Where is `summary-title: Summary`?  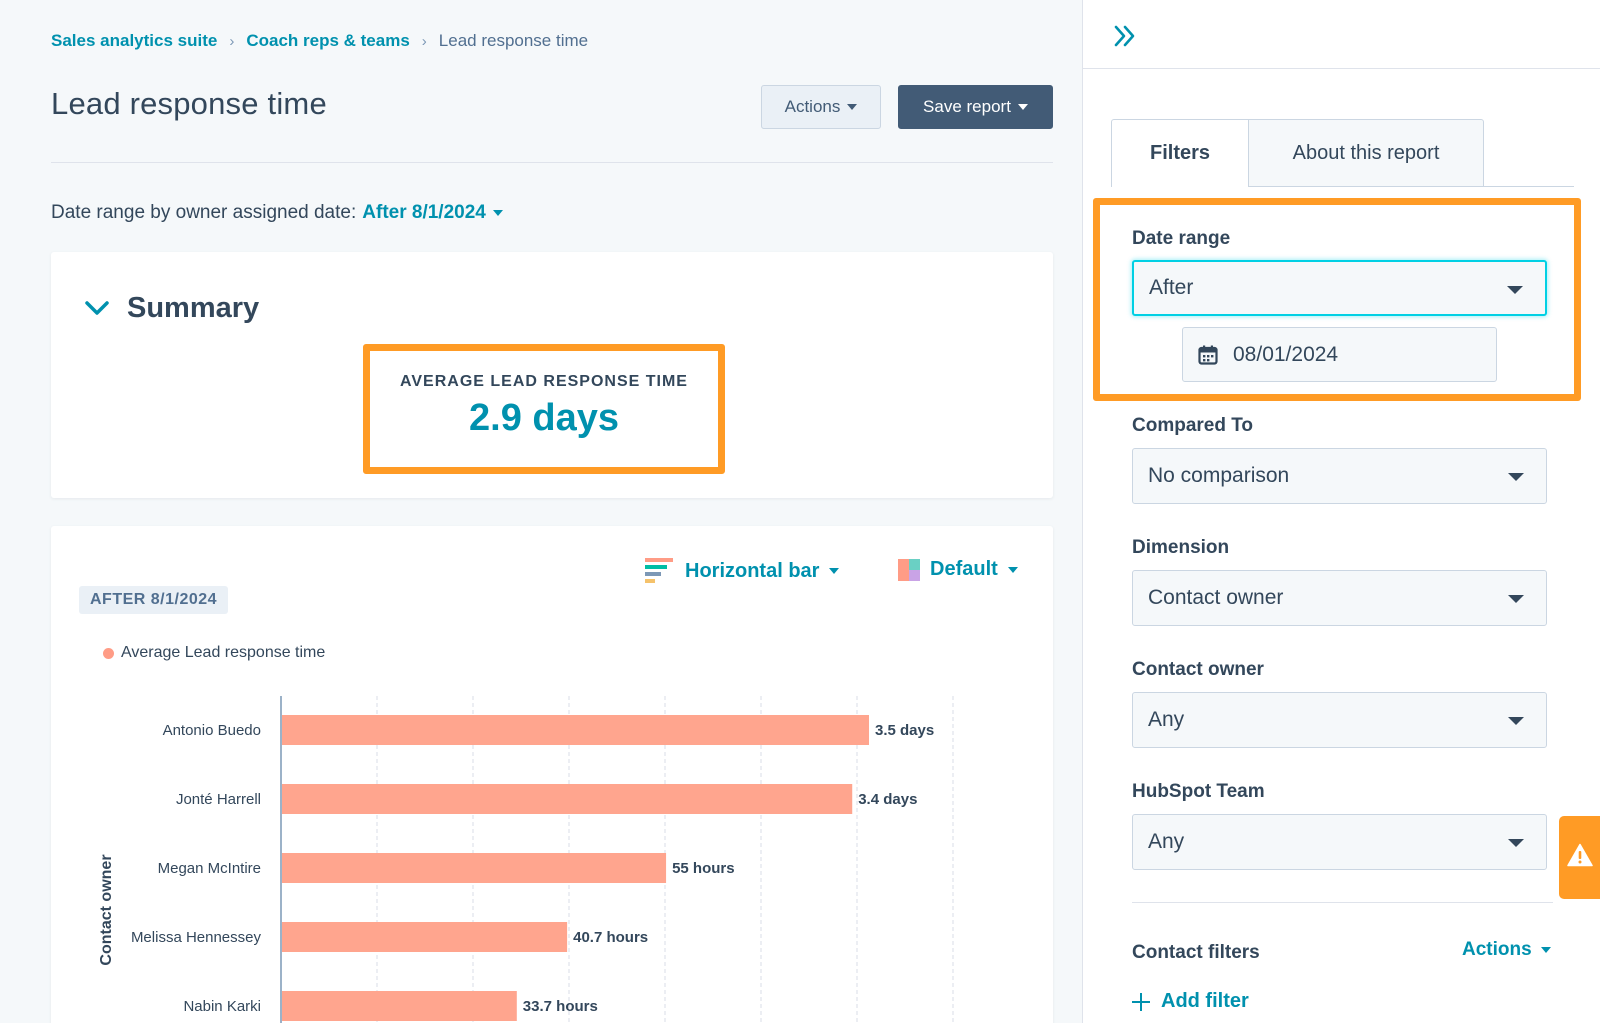 summary-title: Summary is located at coordinates (193, 308).